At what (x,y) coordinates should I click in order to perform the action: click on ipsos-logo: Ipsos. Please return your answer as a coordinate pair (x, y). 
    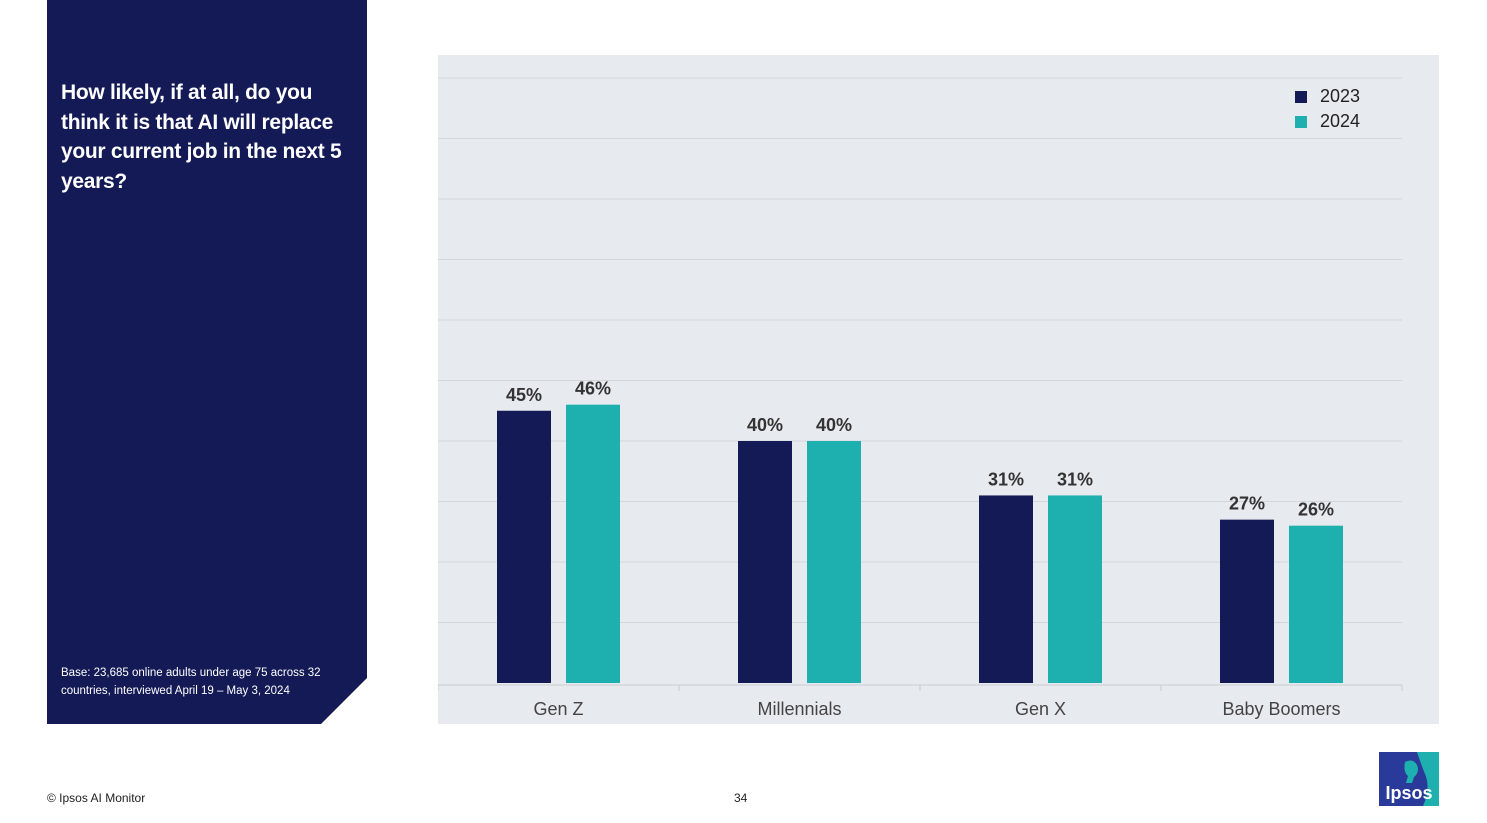
    Looking at the image, I should click on (1409, 781).